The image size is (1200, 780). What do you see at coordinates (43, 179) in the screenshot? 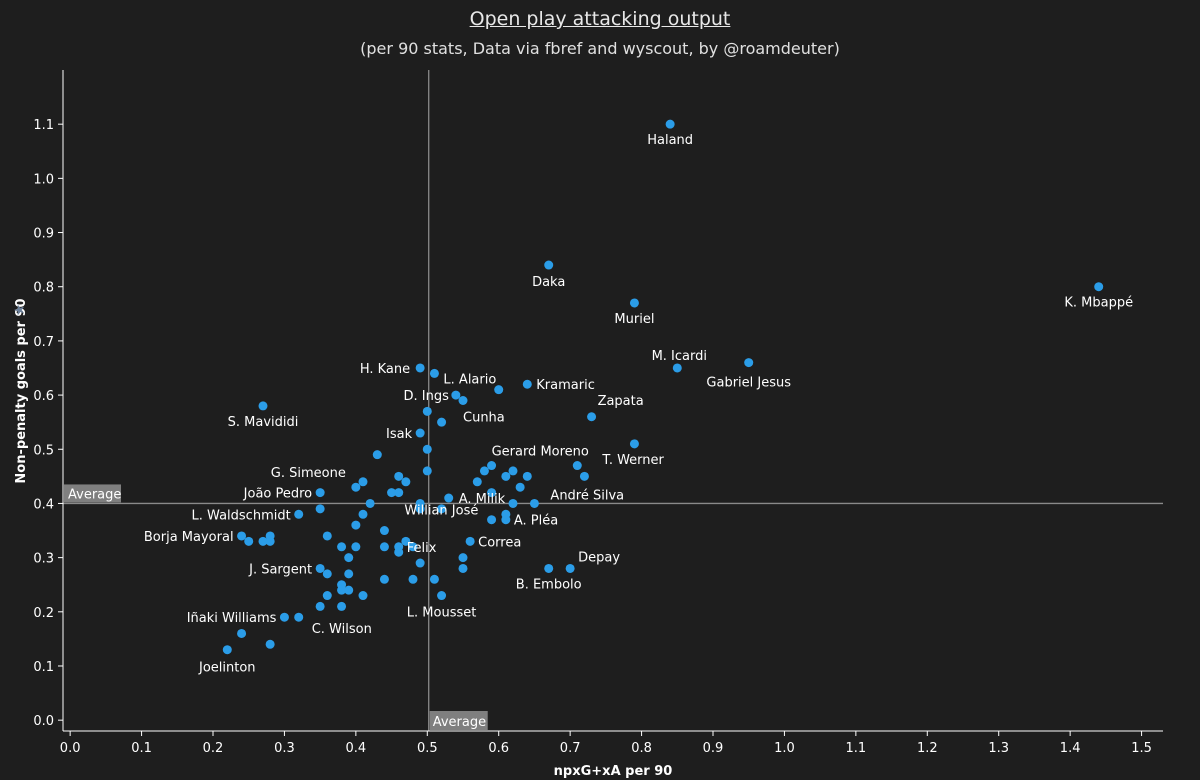
I see `y-tick-label: 1.0` at bounding box center [43, 179].